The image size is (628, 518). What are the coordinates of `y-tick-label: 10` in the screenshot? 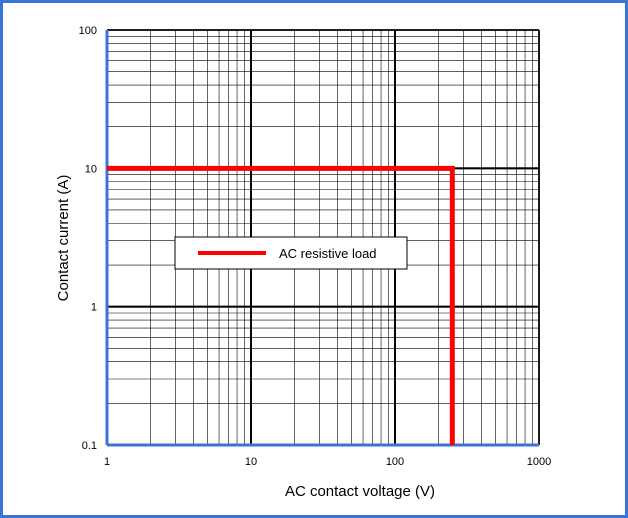 It's located at (91, 169).